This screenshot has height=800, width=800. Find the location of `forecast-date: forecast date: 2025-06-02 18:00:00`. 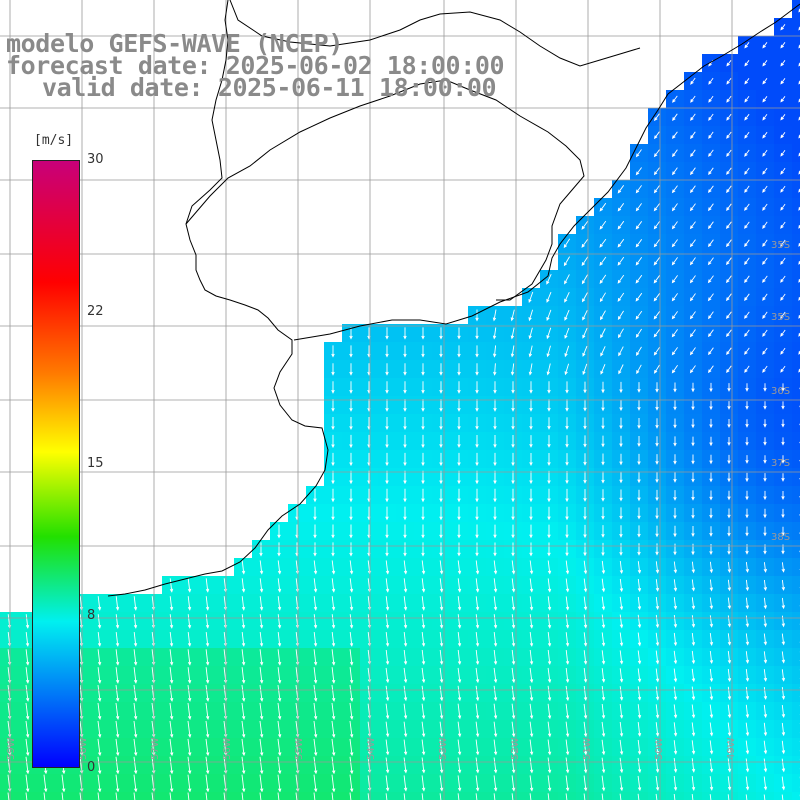

forecast-date: forecast date: 2025-06-02 18:00:00 is located at coordinates (255, 65).